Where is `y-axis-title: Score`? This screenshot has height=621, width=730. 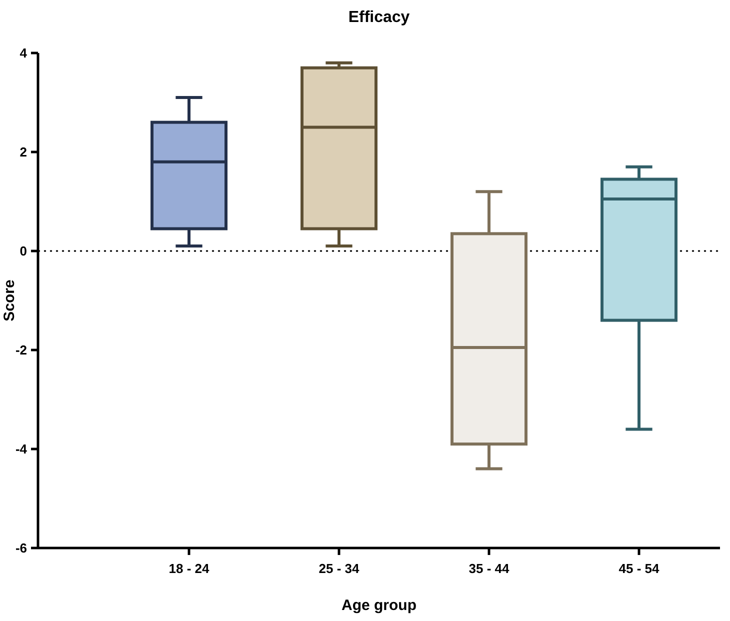 y-axis-title: Score is located at coordinates (9, 301).